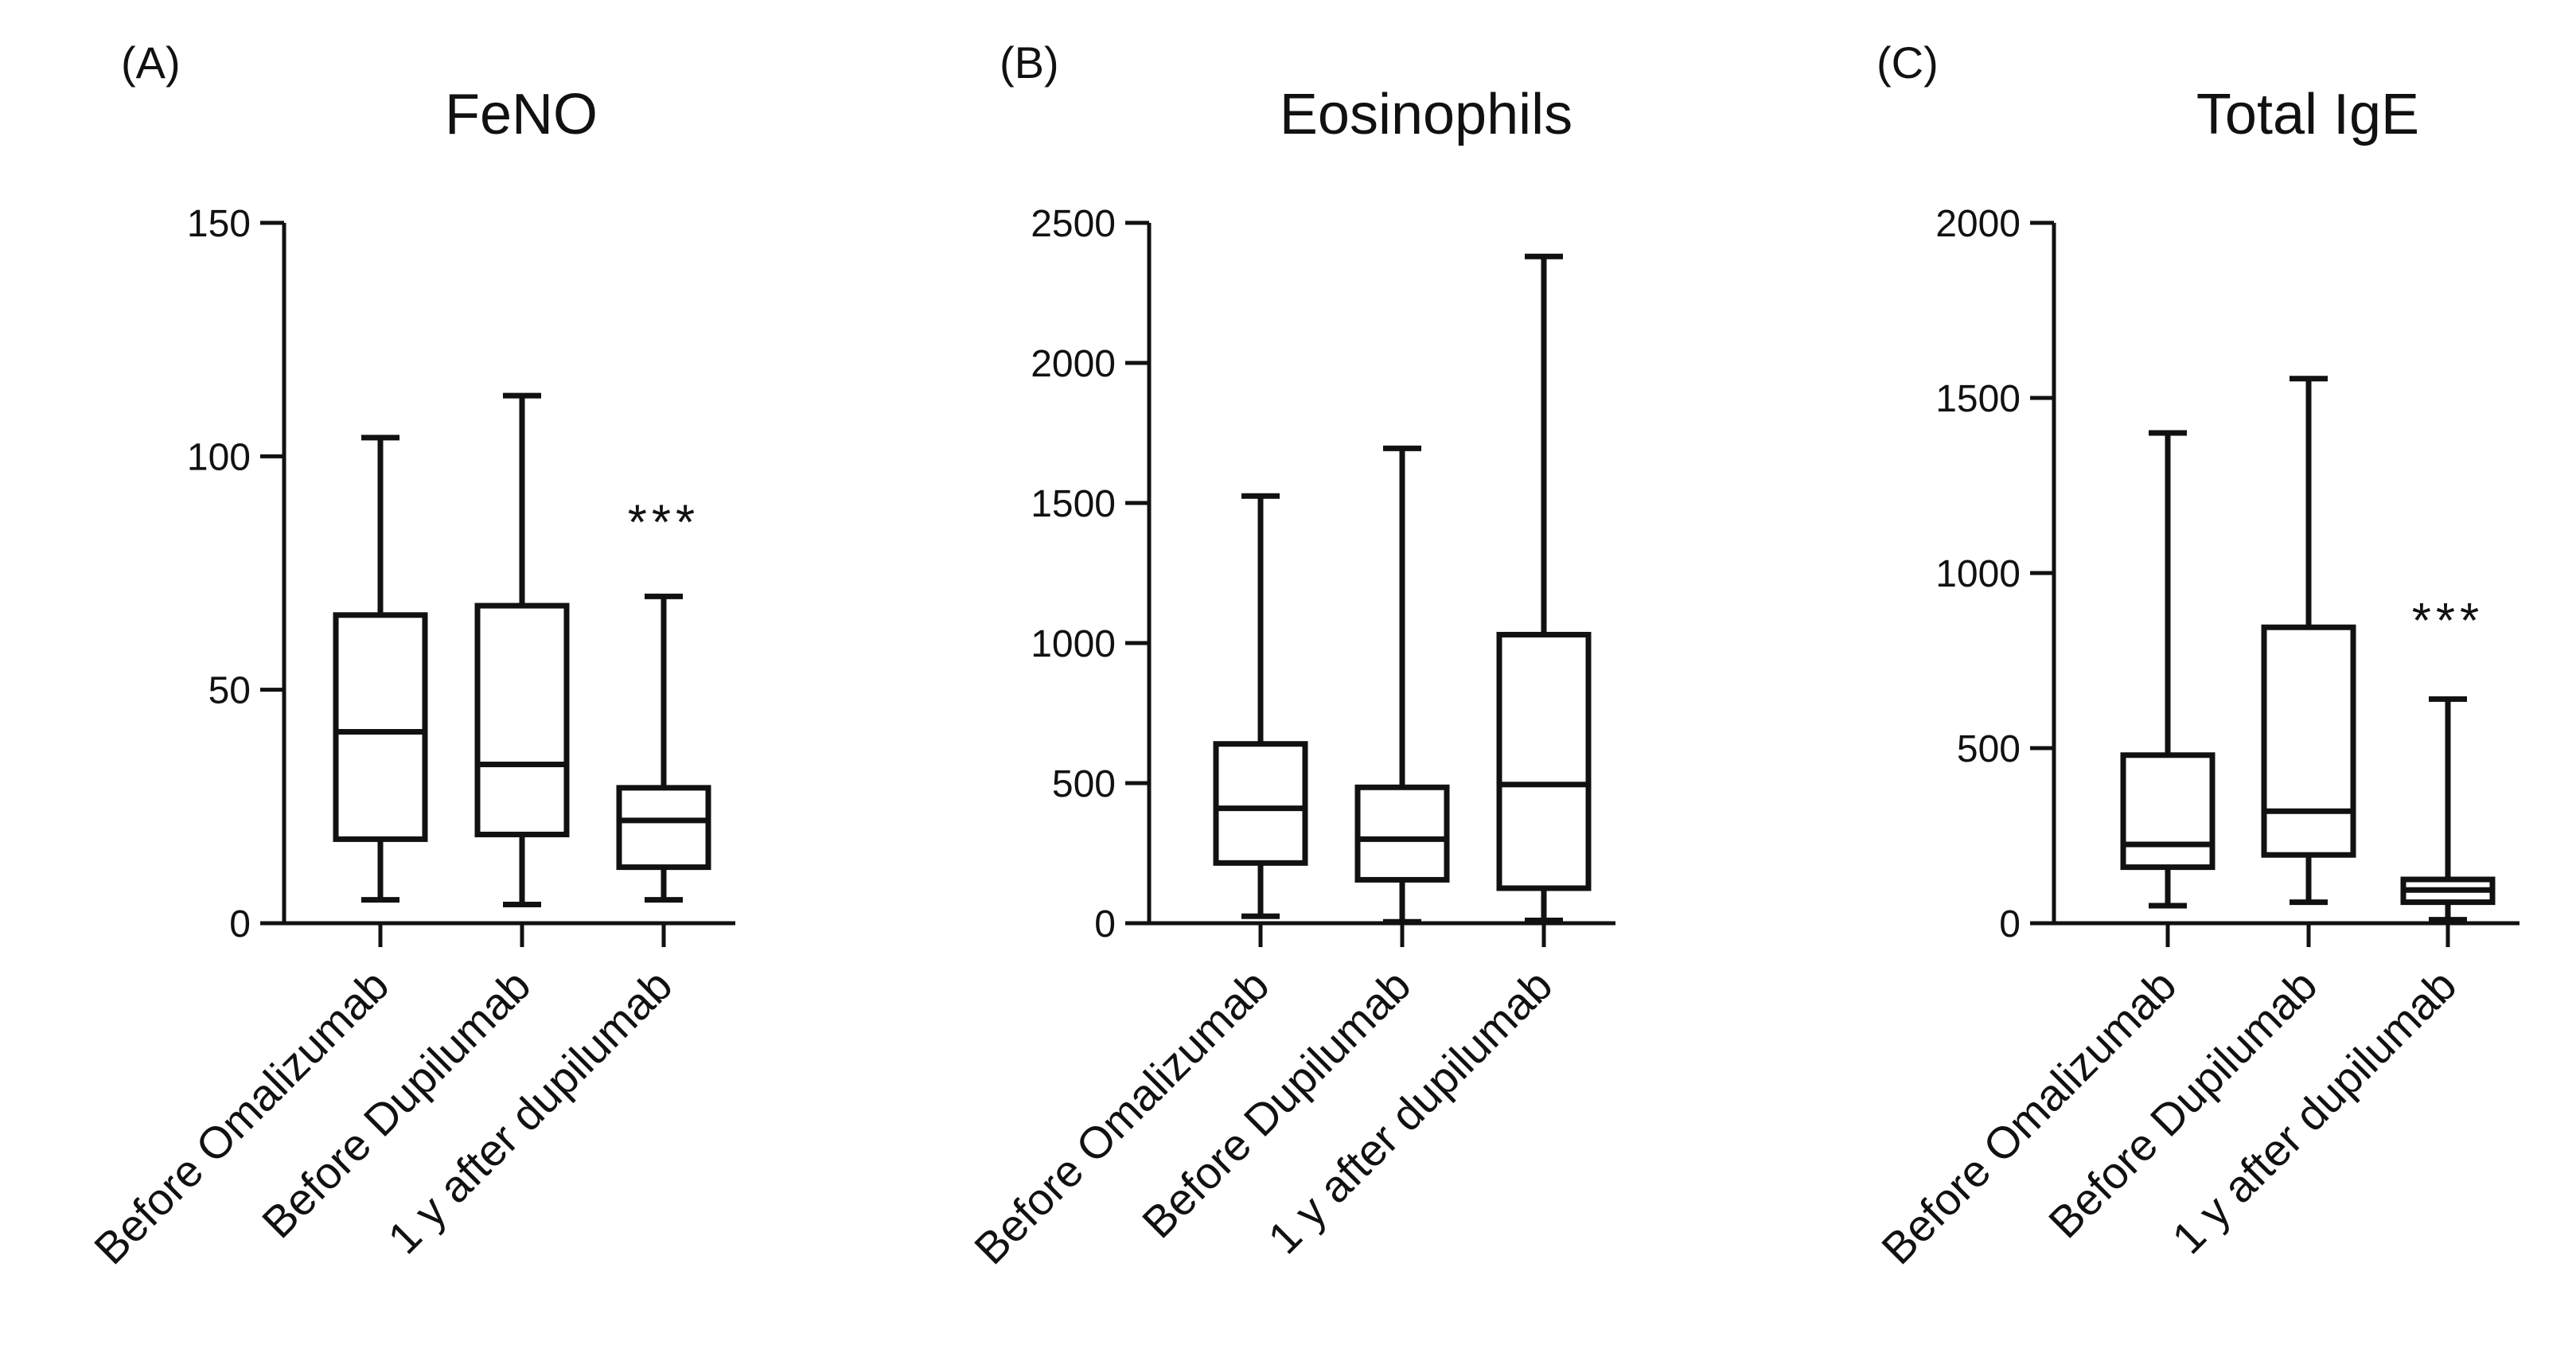  I want to click on chart-title: FeNO, so click(521, 114).